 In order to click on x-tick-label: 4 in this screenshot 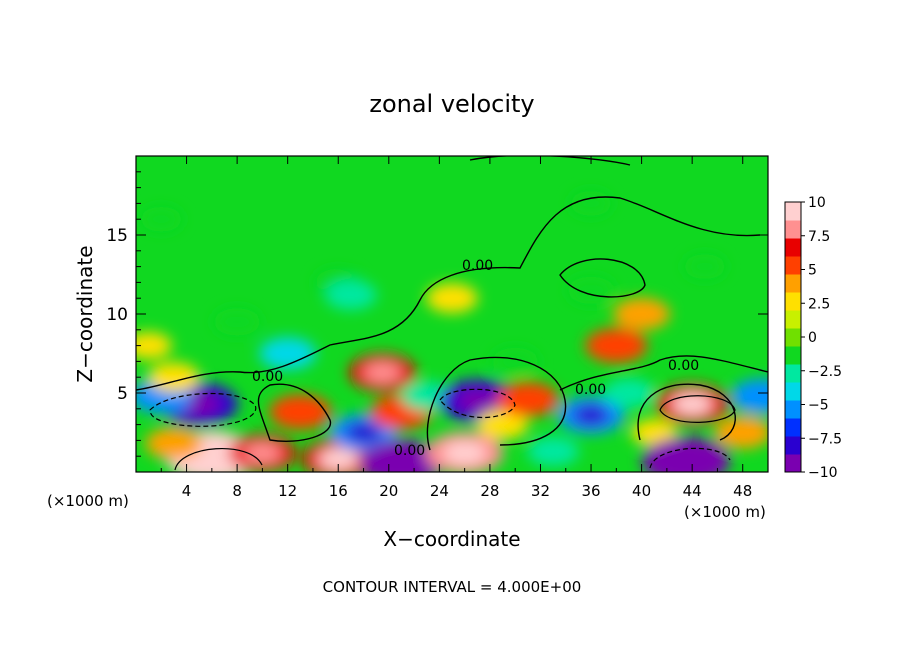, I will do `click(187, 491)`.